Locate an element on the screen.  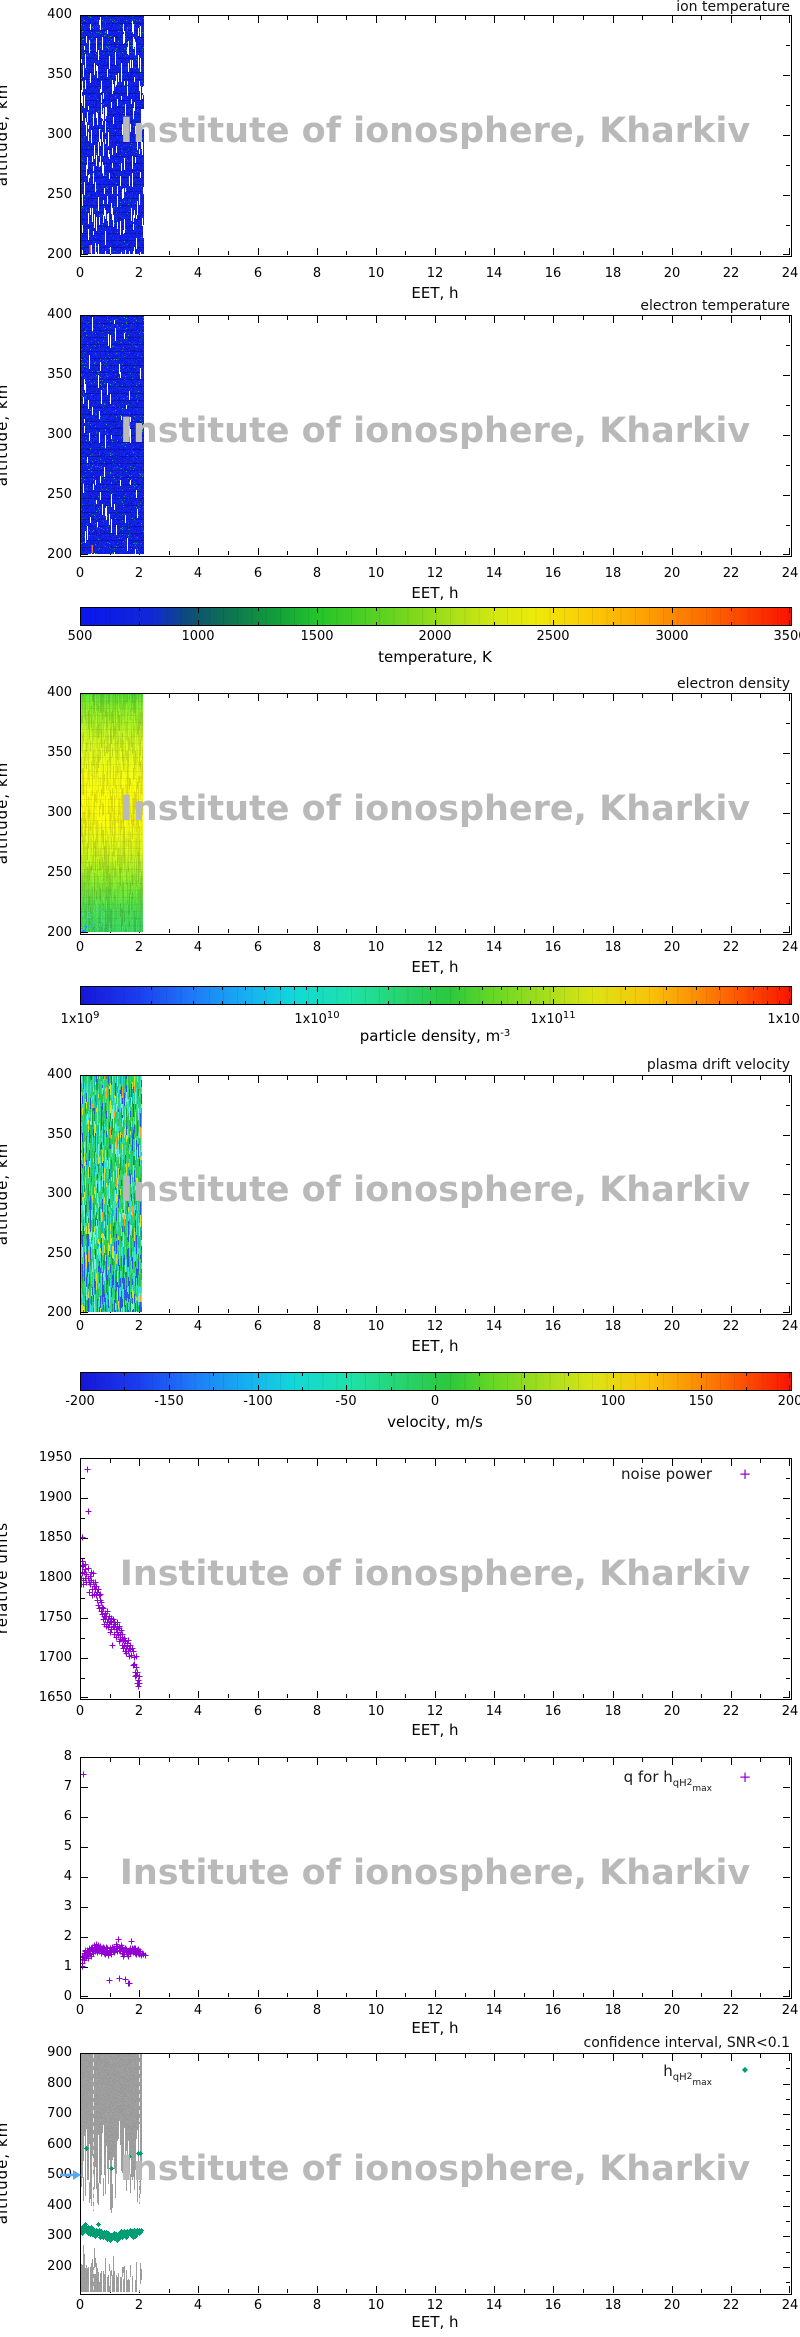
x-tick-label: 14 is located at coordinates (494, 947).